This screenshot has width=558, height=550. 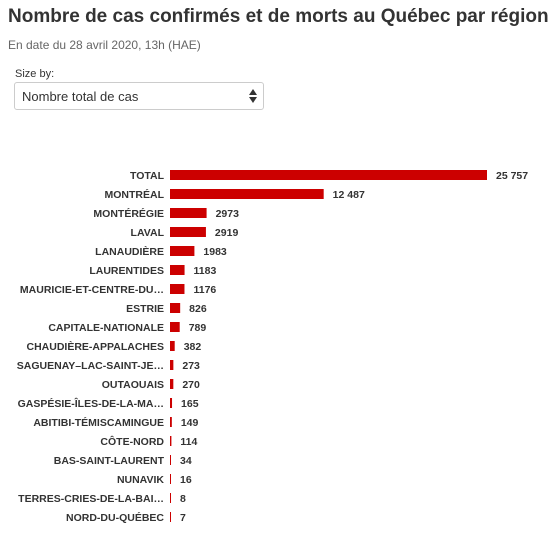 What do you see at coordinates (183, 499) in the screenshot?
I see `value-label: 8` at bounding box center [183, 499].